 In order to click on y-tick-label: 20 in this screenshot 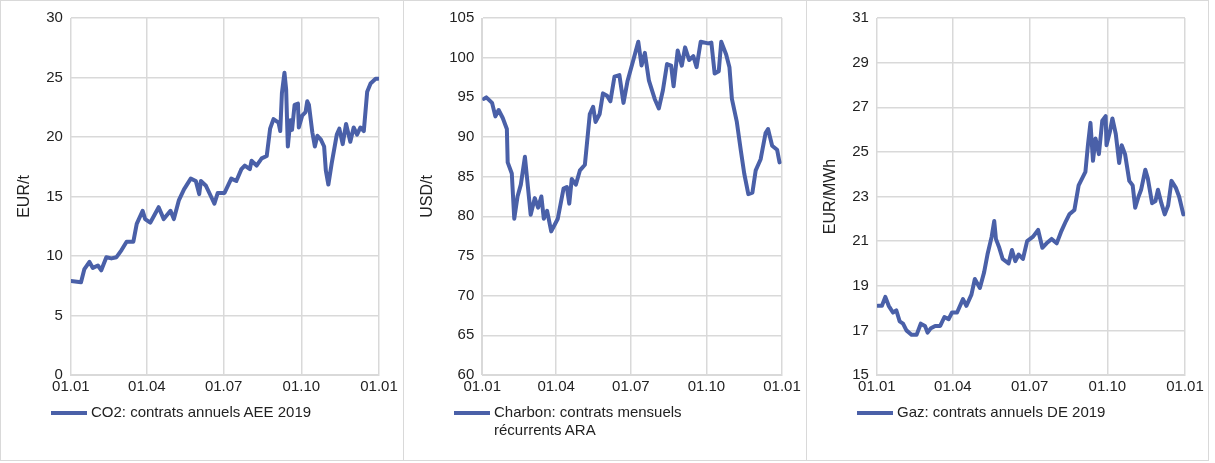, I will do `click(54, 136)`.